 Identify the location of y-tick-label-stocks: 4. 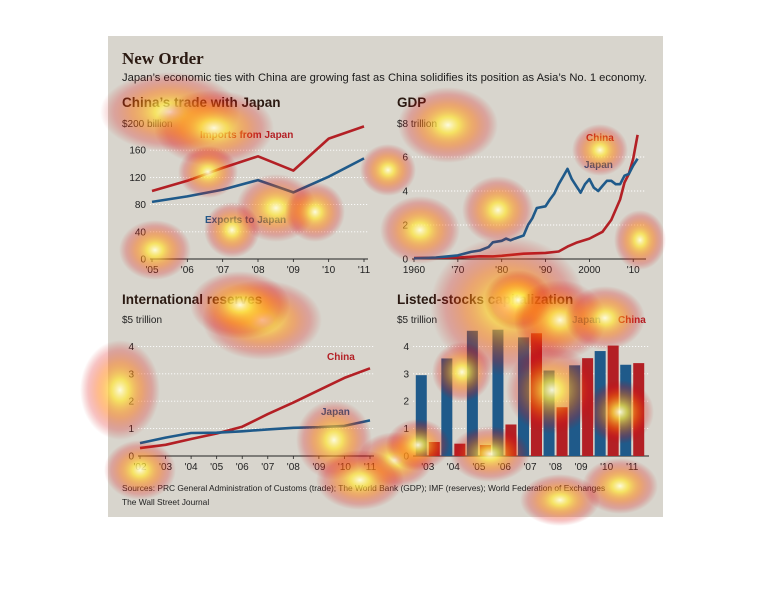
(406, 347).